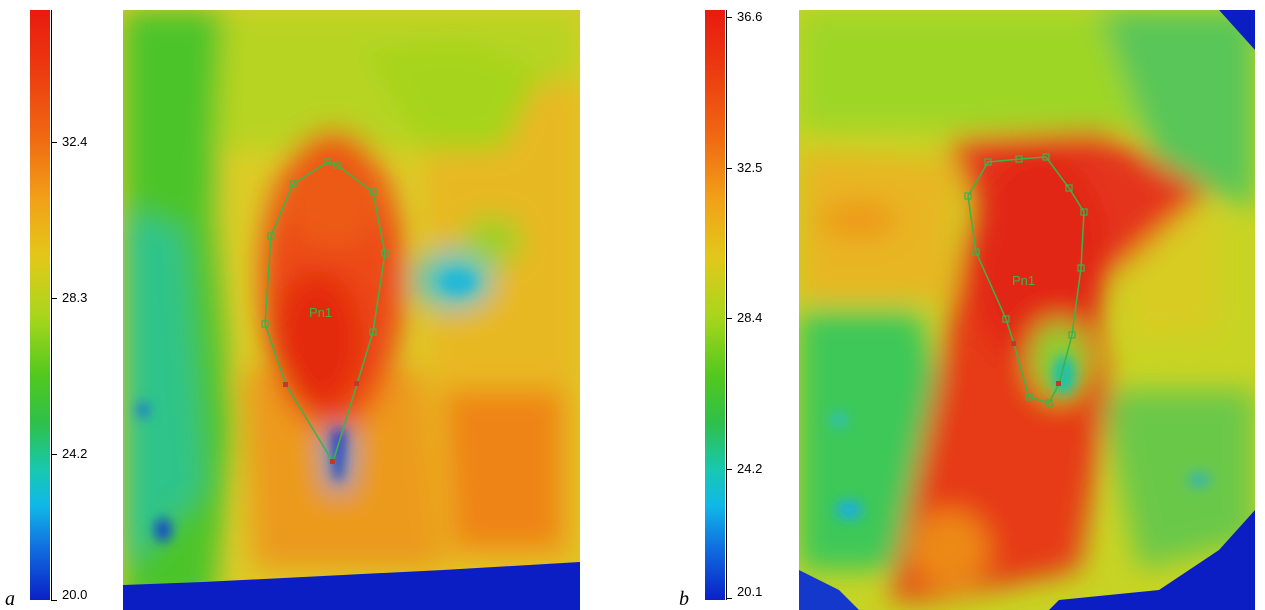  I want to click on panel-letter-b: b, so click(684, 599).